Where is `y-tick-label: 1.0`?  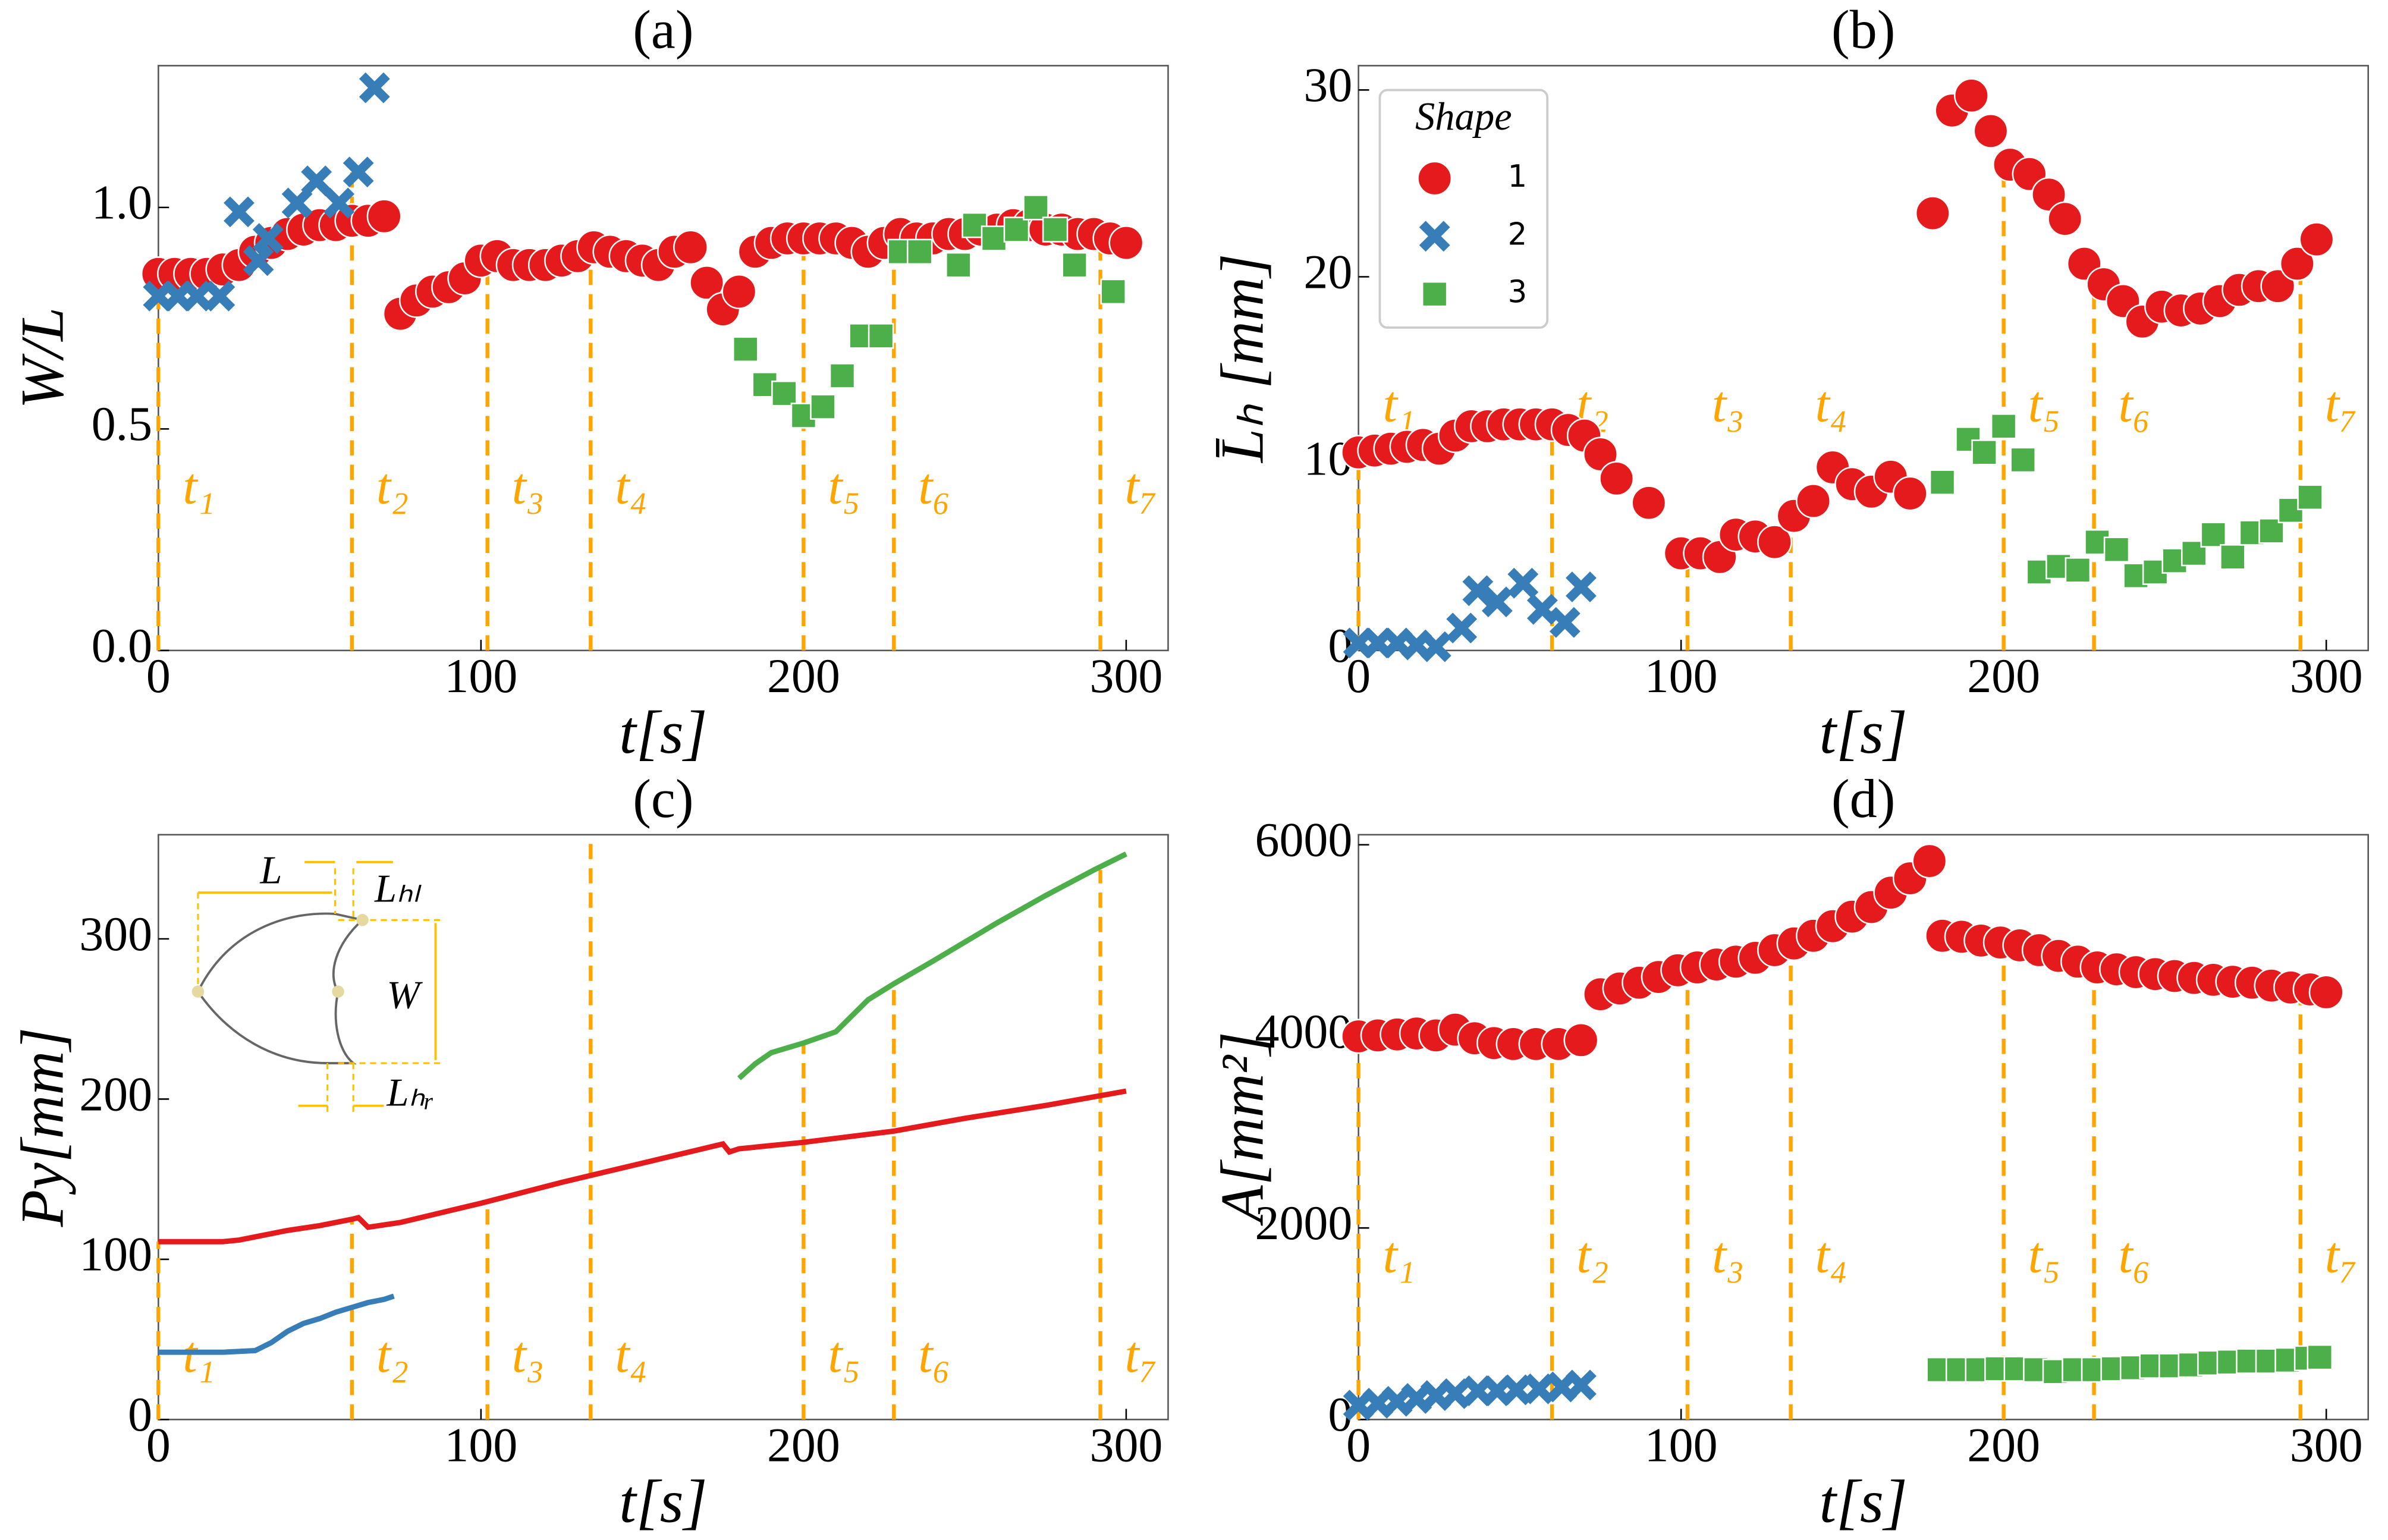
y-tick-label: 1.0 is located at coordinates (122, 202).